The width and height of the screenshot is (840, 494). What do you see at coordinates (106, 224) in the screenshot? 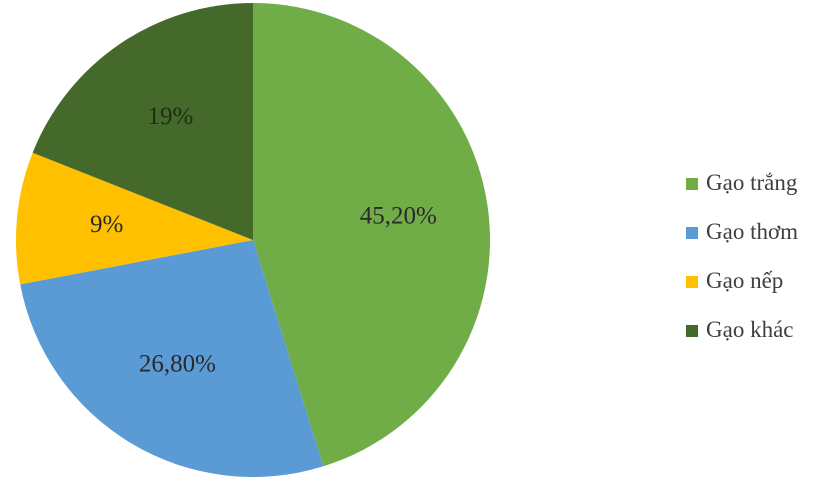
I see `pie-slice-value-label: 9%` at bounding box center [106, 224].